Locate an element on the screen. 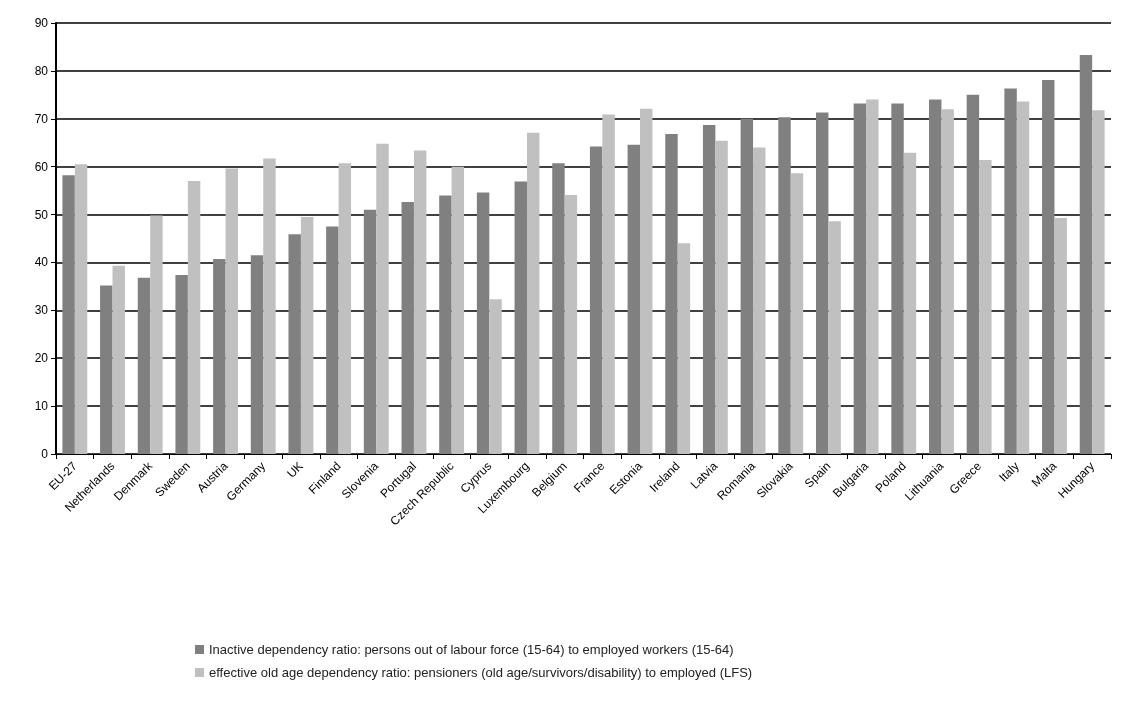 This screenshot has width=1131, height=702. y-tick-label: 90 is located at coordinates (41, 23).